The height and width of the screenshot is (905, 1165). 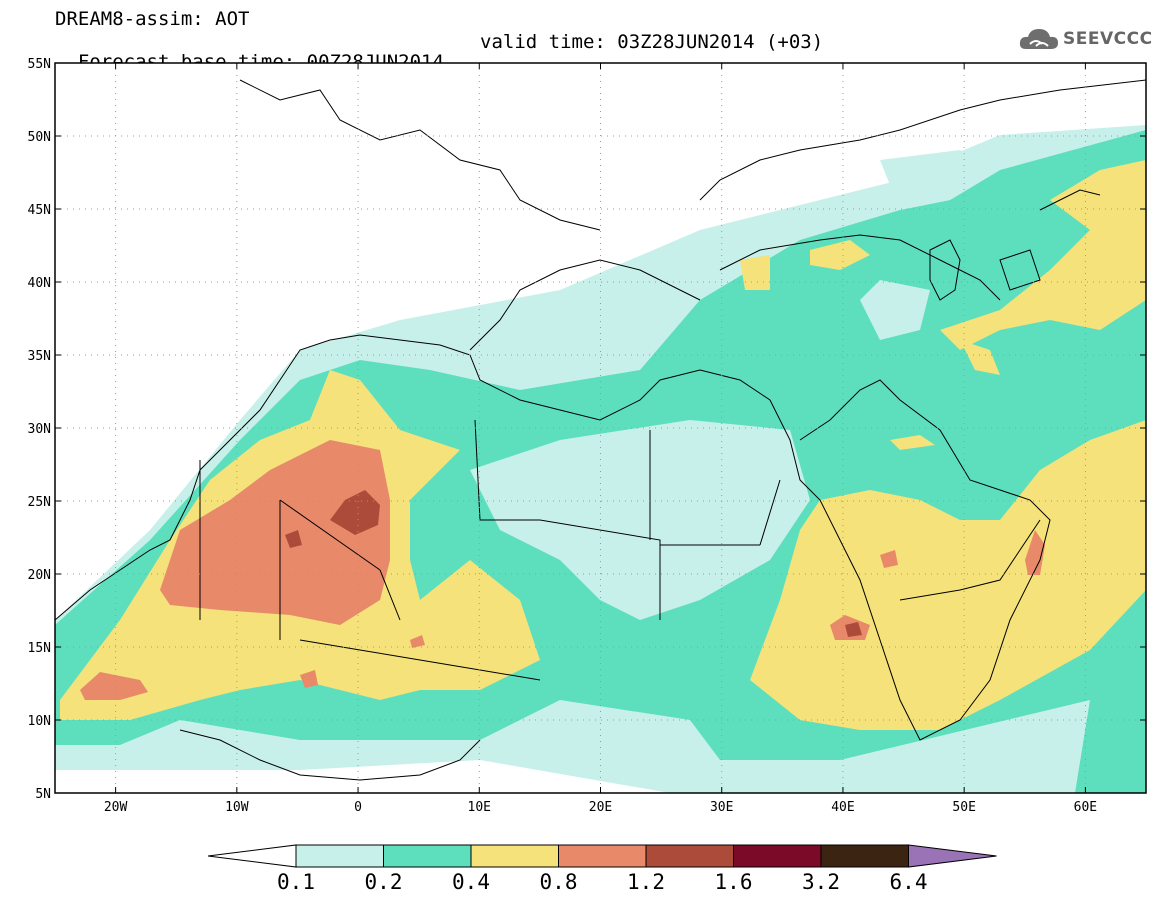 I want to click on lon-tick-label: 10E, so click(x=479, y=807).